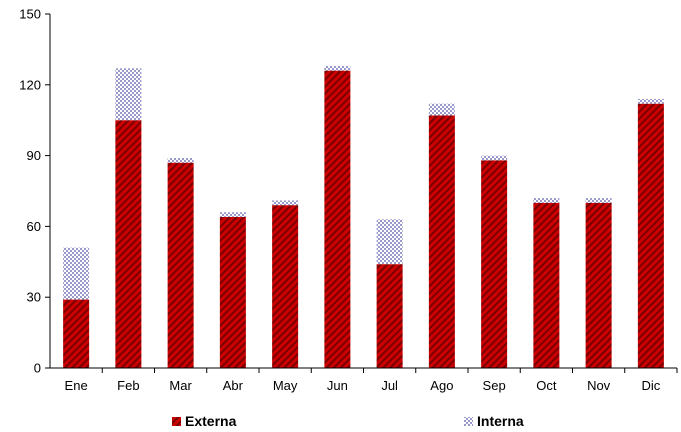 Image resolution: width=681 pixels, height=432 pixels. What do you see at coordinates (650, 236) in the screenshot?
I see `bar-externa-dic` at bounding box center [650, 236].